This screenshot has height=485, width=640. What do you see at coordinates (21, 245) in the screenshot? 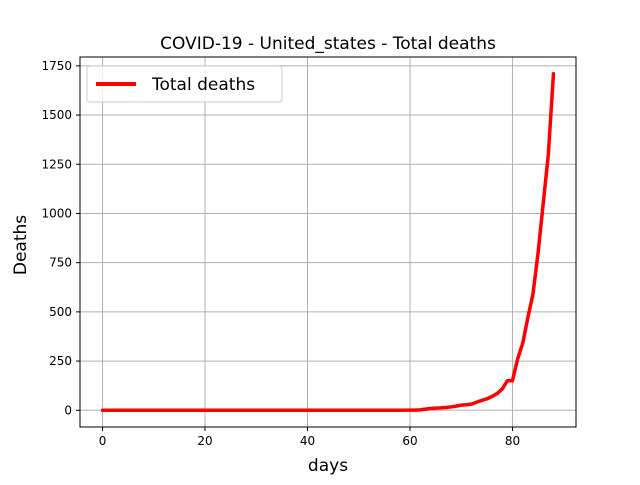
I see `y-axis-label: Deaths` at bounding box center [21, 245].